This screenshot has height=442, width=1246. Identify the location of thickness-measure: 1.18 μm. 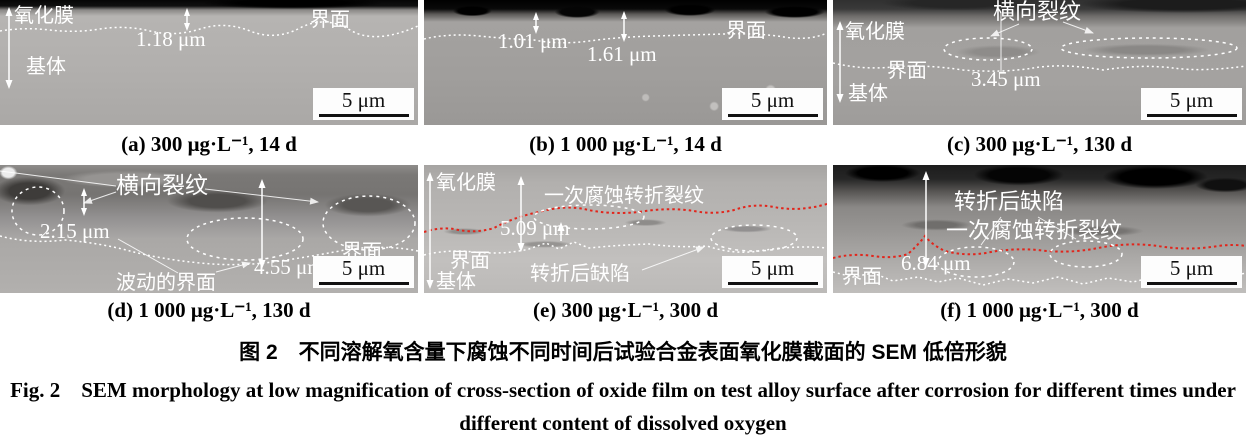
(171, 39).